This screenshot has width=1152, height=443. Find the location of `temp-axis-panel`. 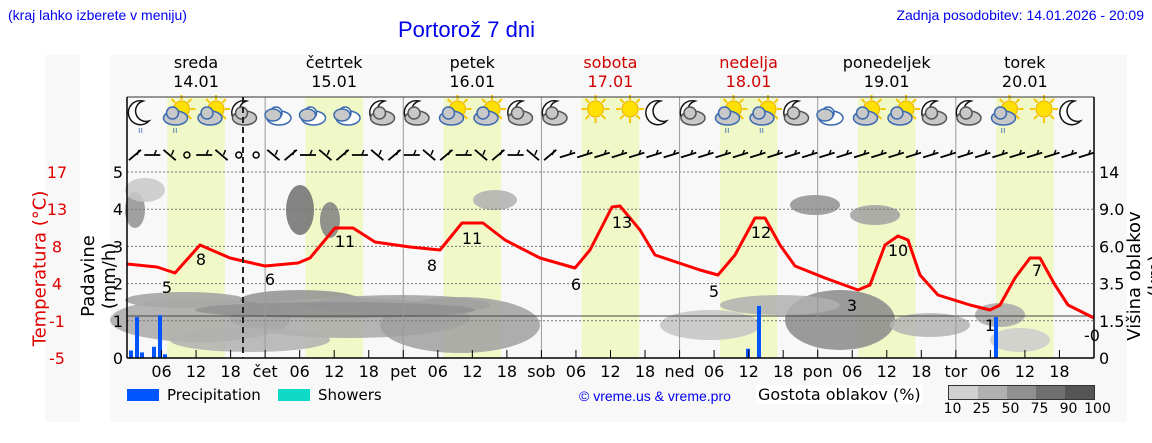

temp-axis-panel is located at coordinates (62, 238).